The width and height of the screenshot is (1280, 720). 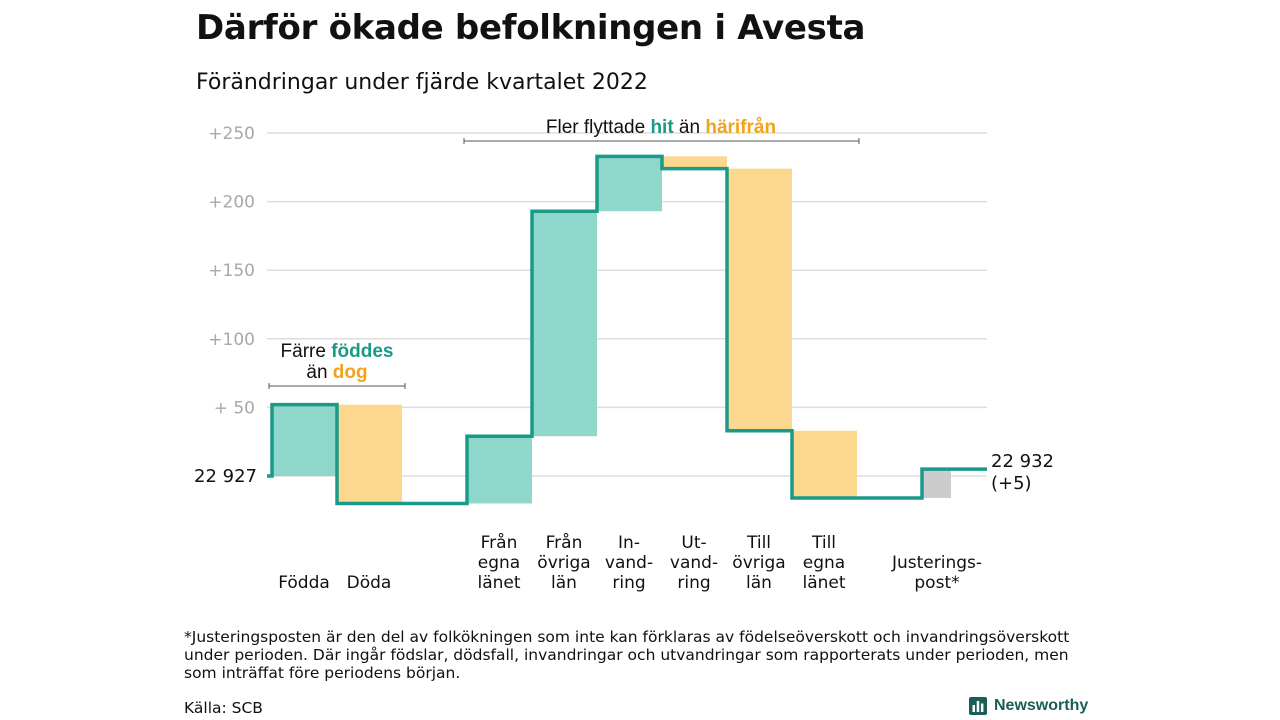 I want to click on annotation-highlight-died: dog, so click(x=350, y=372).